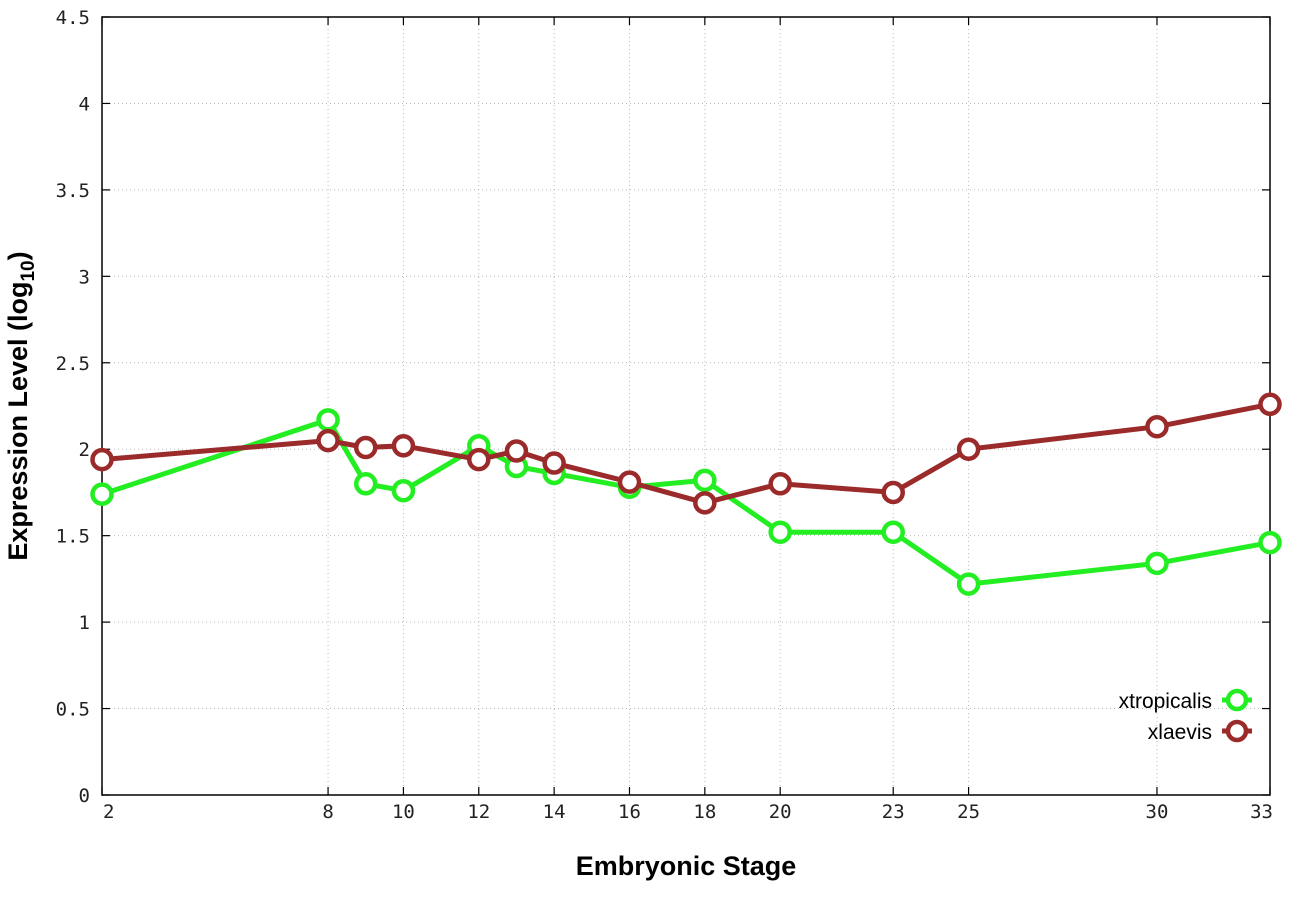 The height and width of the screenshot is (907, 1296). I want to click on y-tick-label: 2.5, so click(73, 364).